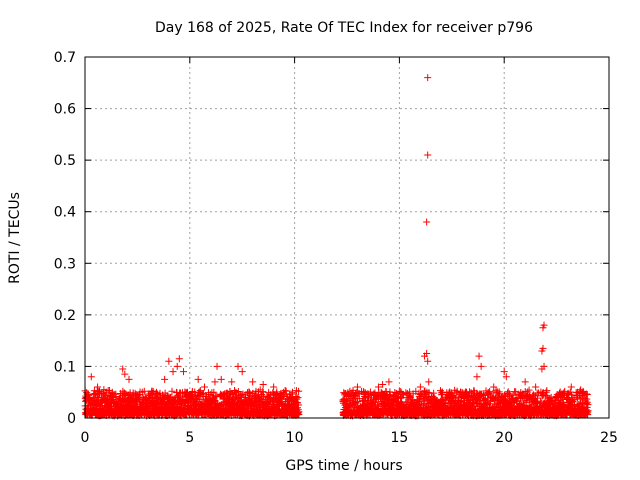 The image size is (640, 480). Describe the element at coordinates (65, 58) in the screenshot. I see `y-tick-label: 0.7` at that location.